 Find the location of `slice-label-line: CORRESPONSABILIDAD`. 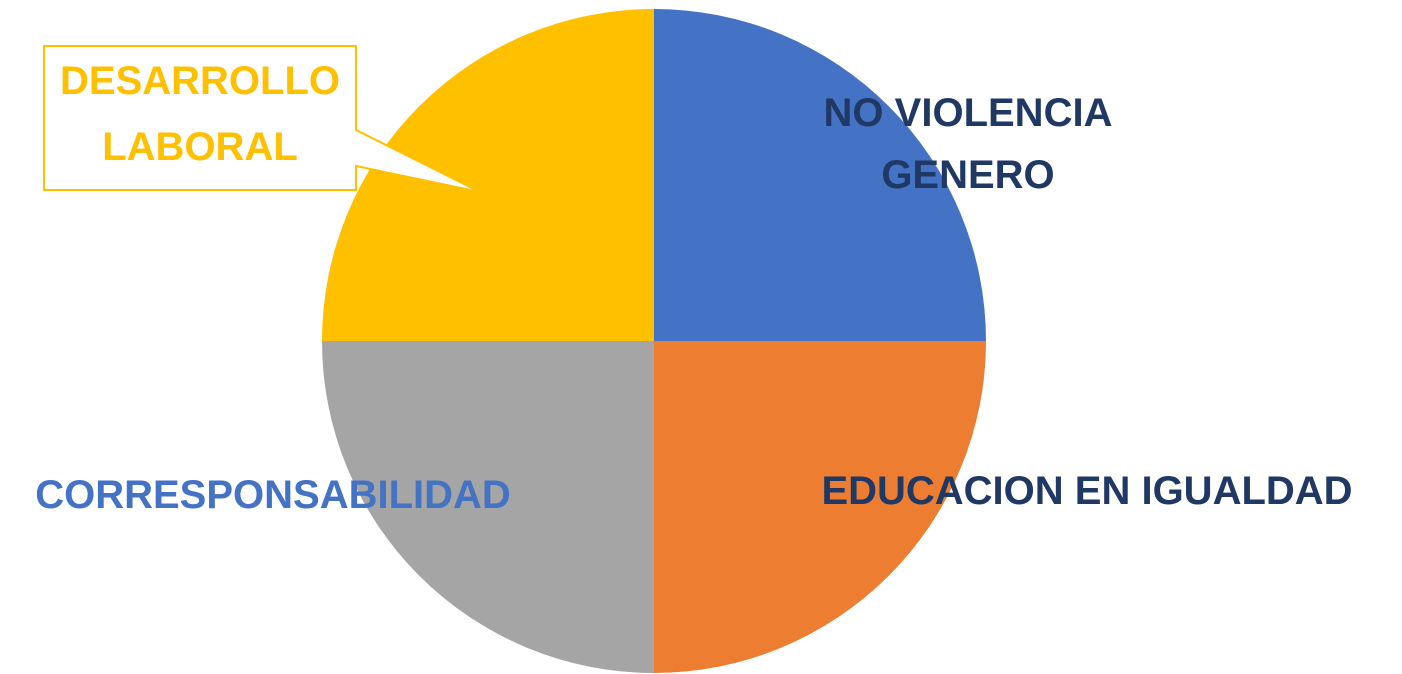

slice-label-line: CORRESPONSABILIDAD is located at coordinates (273, 495).